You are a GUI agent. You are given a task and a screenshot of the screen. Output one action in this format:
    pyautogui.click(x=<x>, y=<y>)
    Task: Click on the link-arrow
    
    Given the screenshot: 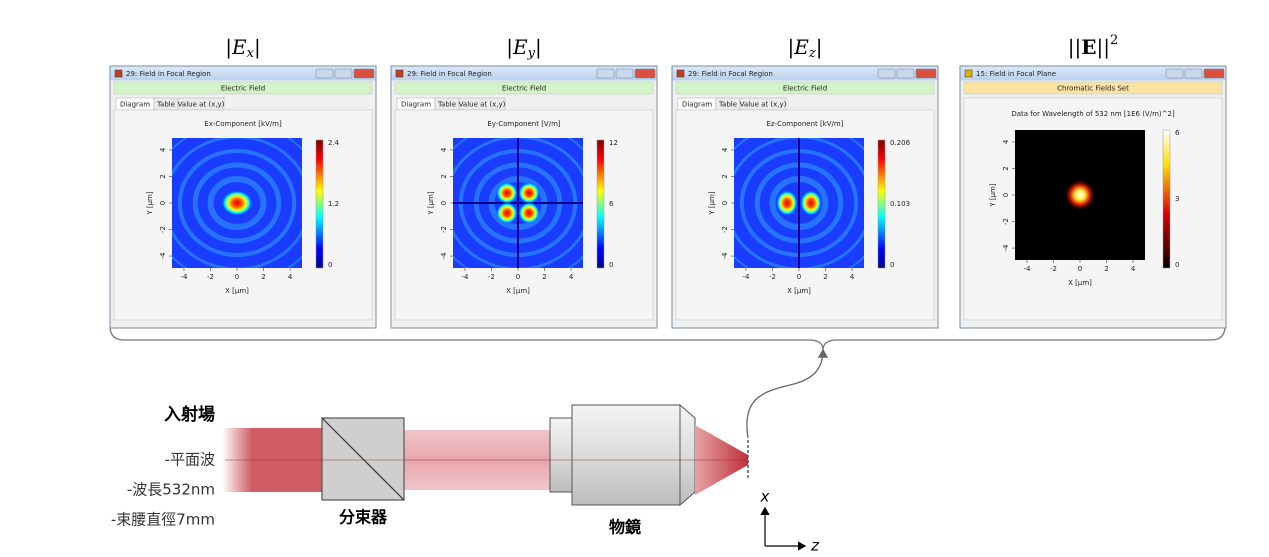 What is the action you would take?
    pyautogui.click(x=787, y=393)
    